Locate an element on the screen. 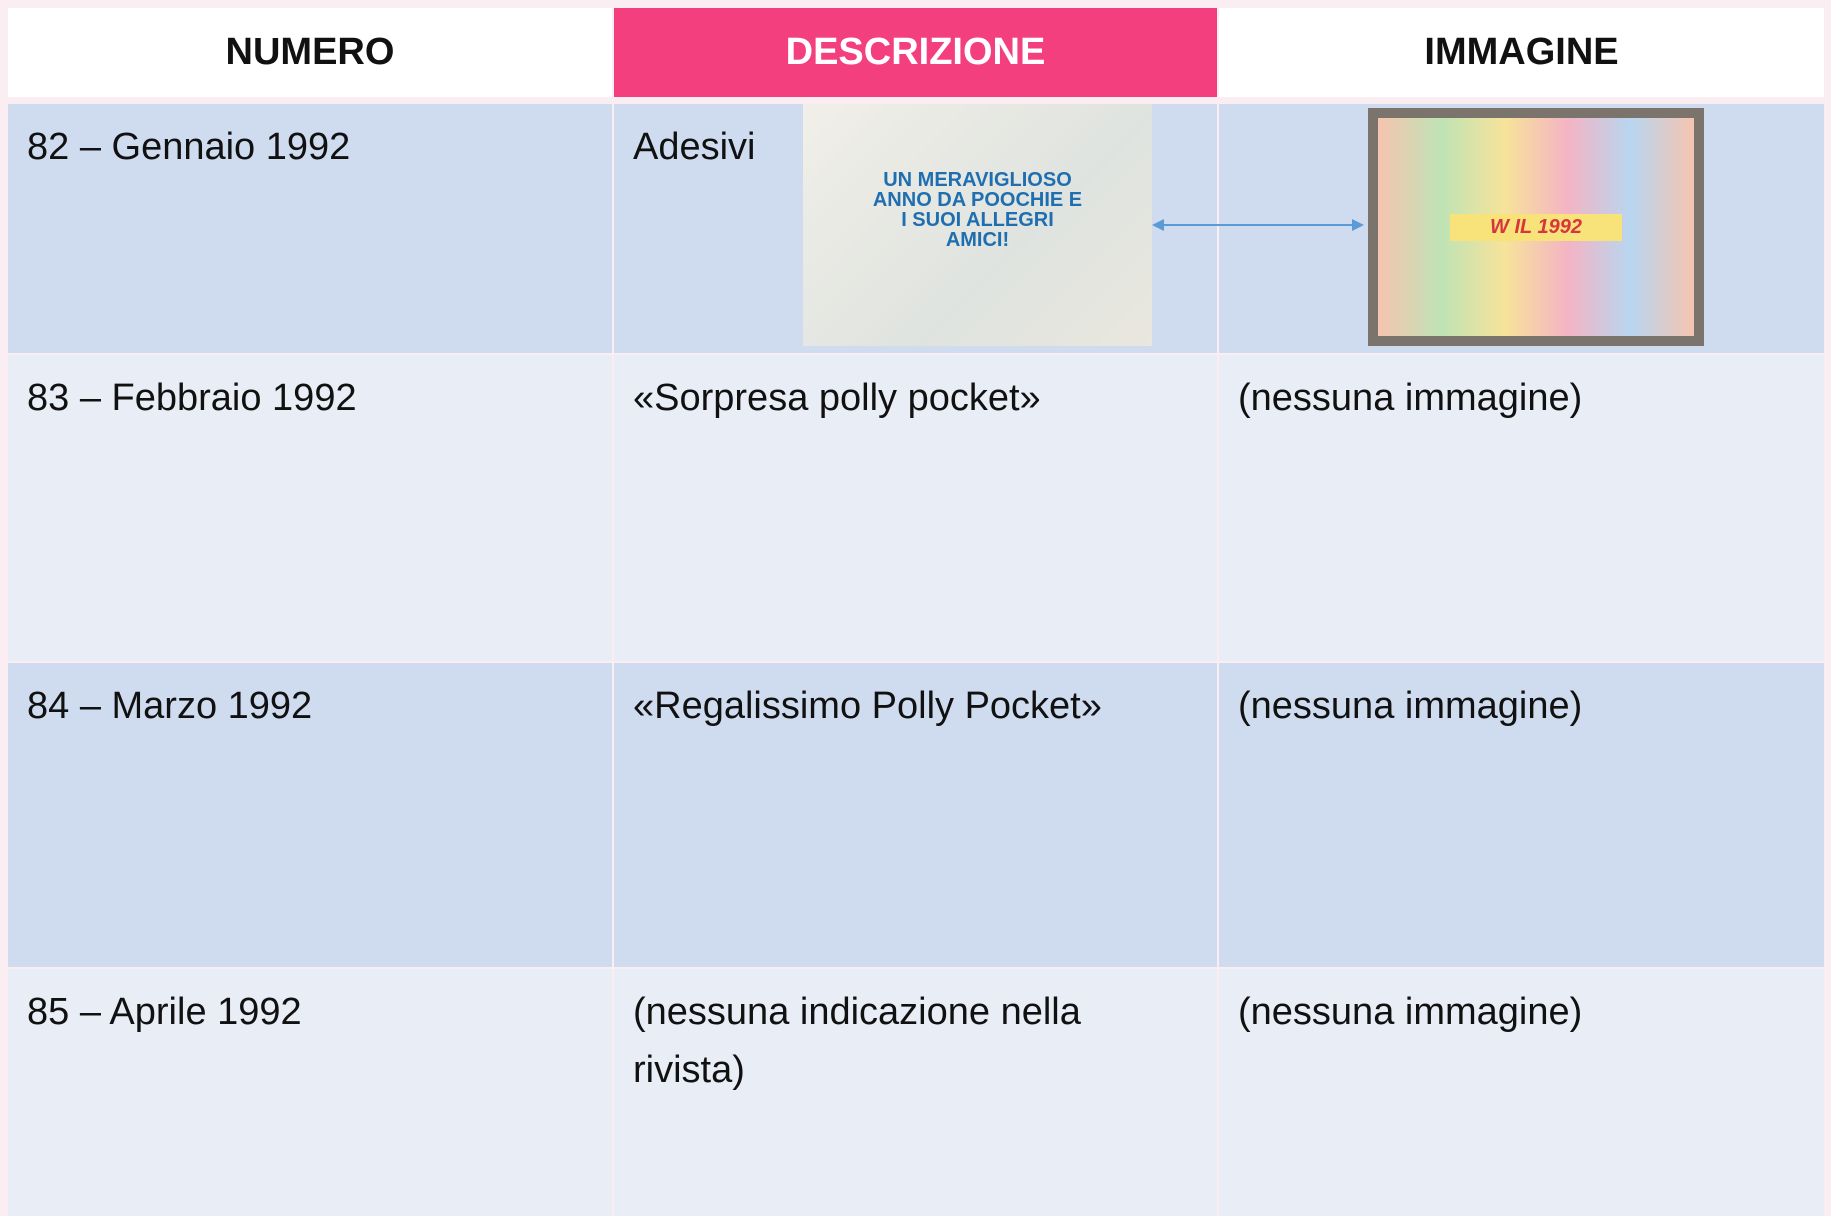  cell: 84 – Marzo 1992 is located at coordinates (310, 815).